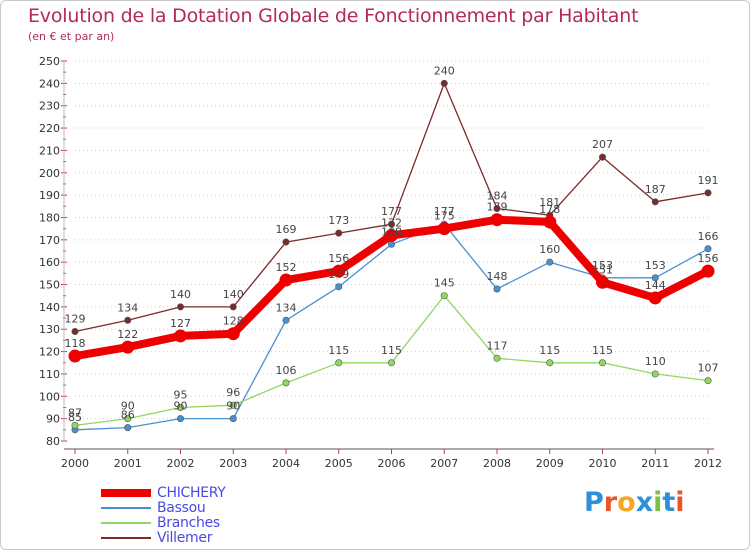  I want to click on y-tick-label: 180, so click(49, 217).